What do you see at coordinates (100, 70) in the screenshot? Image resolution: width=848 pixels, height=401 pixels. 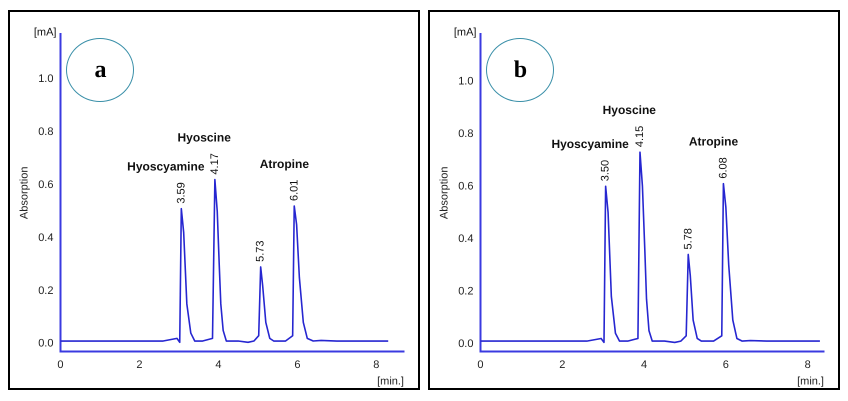 I see `circle-outline: a` at bounding box center [100, 70].